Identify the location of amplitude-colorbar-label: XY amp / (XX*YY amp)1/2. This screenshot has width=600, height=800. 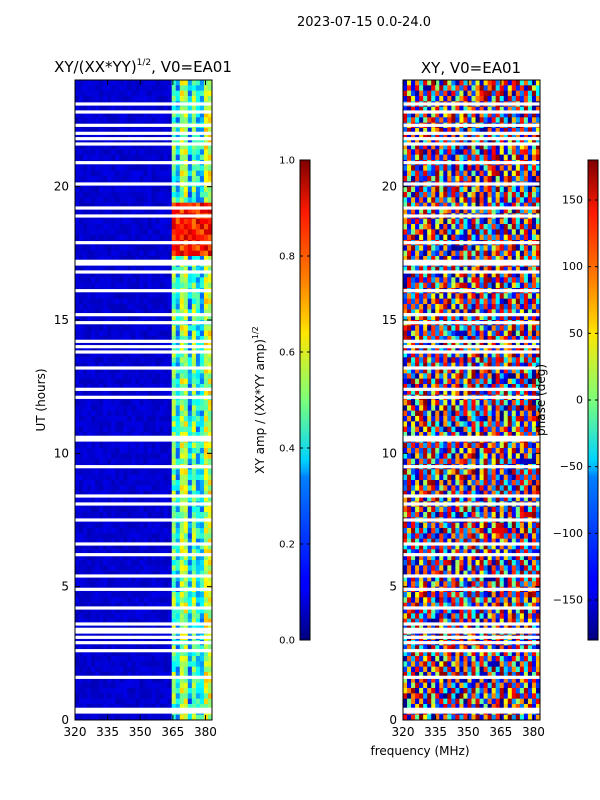
(259, 400).